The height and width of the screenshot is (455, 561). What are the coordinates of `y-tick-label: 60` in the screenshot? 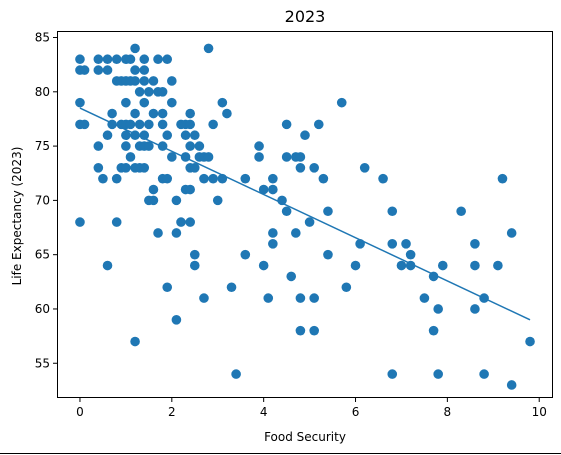 It's located at (42, 309).